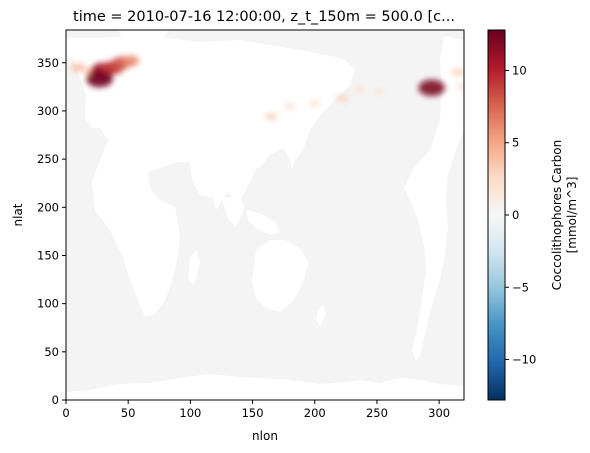 Image resolution: width=590 pixels, height=453 pixels. What do you see at coordinates (520, 287) in the screenshot?
I see `colorbar-tick-label: −5` at bounding box center [520, 287].